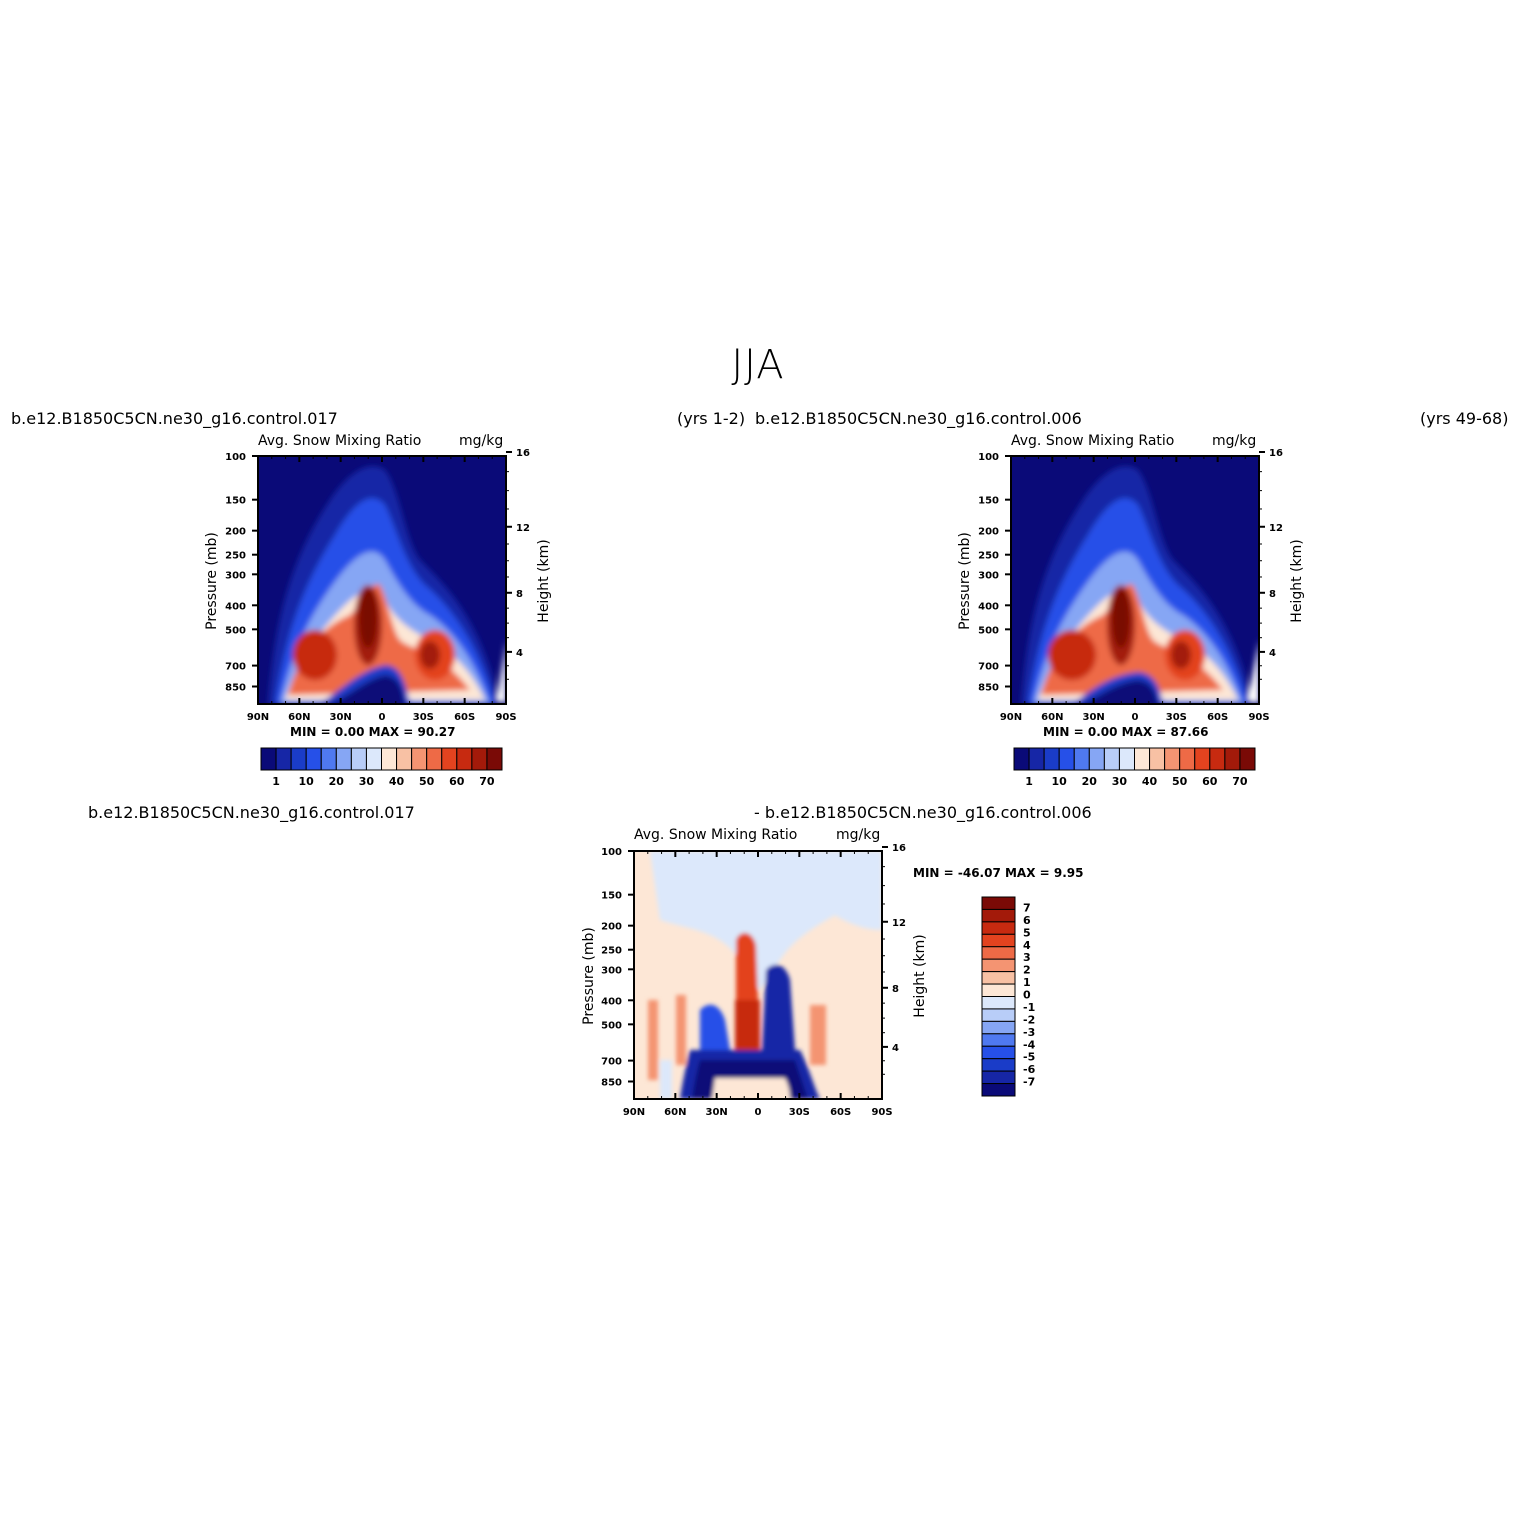 The width and height of the screenshot is (1517, 1516). Describe the element at coordinates (397, 781) in the screenshot. I see `colorbar-label: 40` at that location.